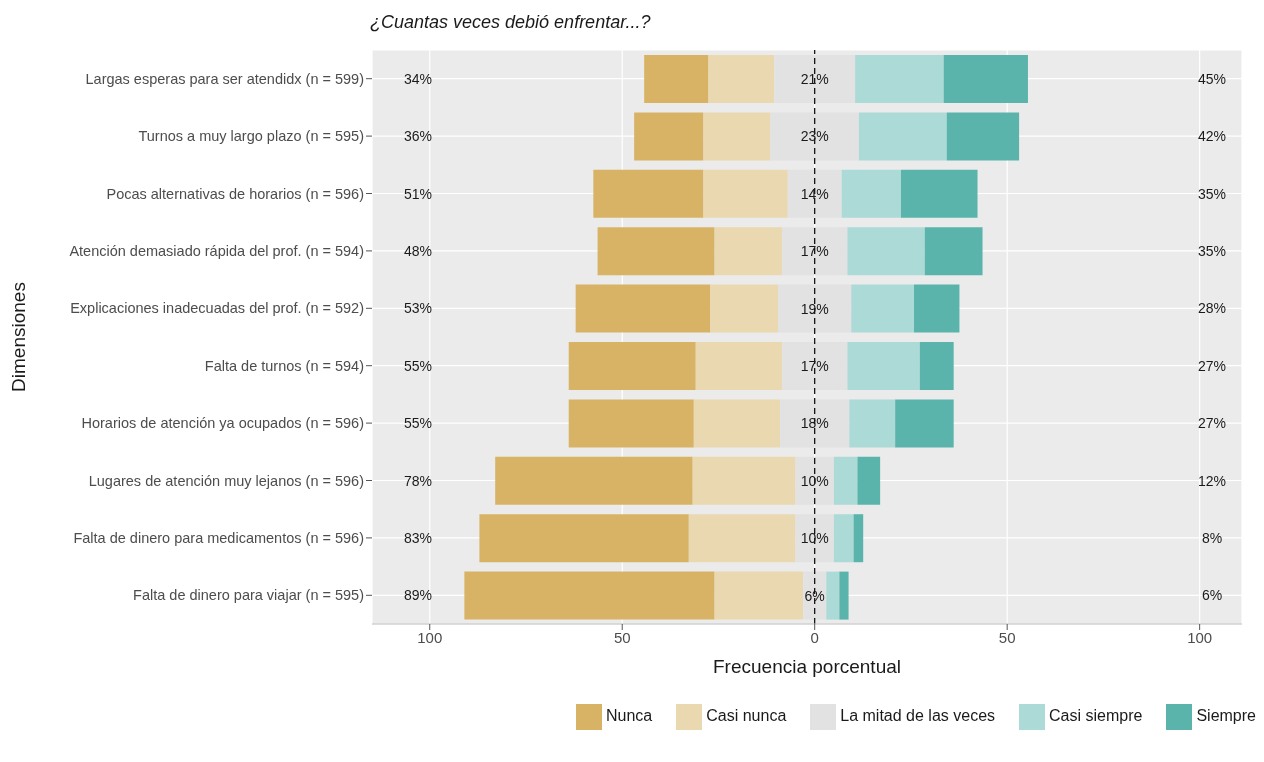  What do you see at coordinates (629, 716) in the screenshot?
I see `legend-label: Nunca` at bounding box center [629, 716].